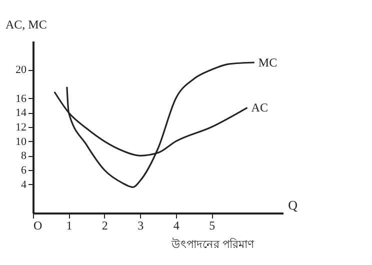 The image size is (372, 265). Describe the element at coordinates (293, 205) in the screenshot. I see `x-axis-title: Q` at that location.